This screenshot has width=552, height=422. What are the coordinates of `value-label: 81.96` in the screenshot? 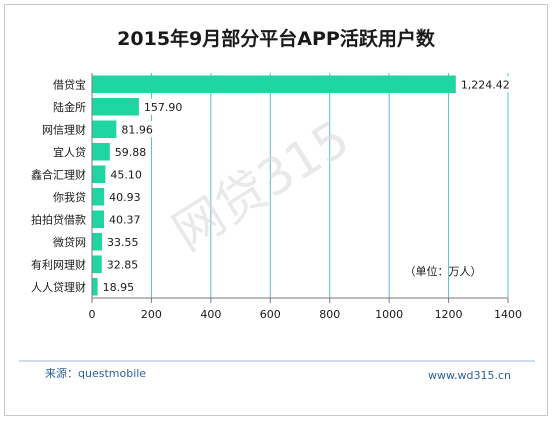 It's located at (136, 129).